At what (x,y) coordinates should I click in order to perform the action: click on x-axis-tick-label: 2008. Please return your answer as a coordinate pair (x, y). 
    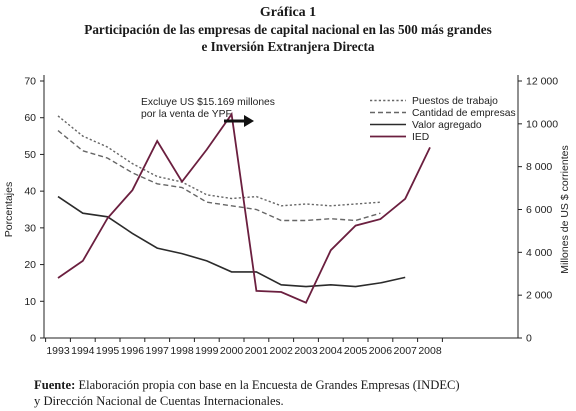
    Looking at the image, I should click on (430, 350).